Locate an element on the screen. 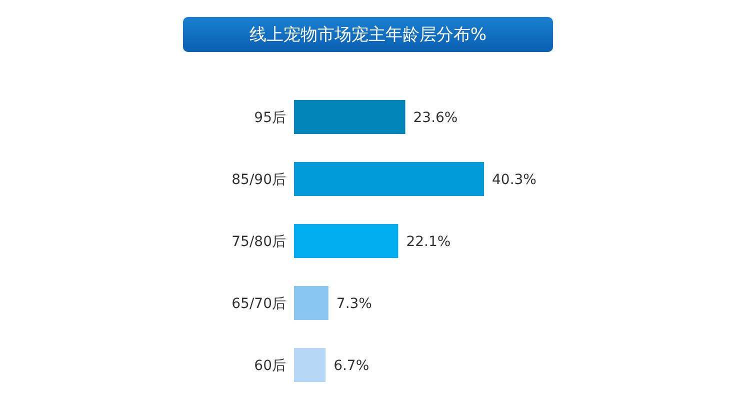  data-label: 23.6% is located at coordinates (435, 118).